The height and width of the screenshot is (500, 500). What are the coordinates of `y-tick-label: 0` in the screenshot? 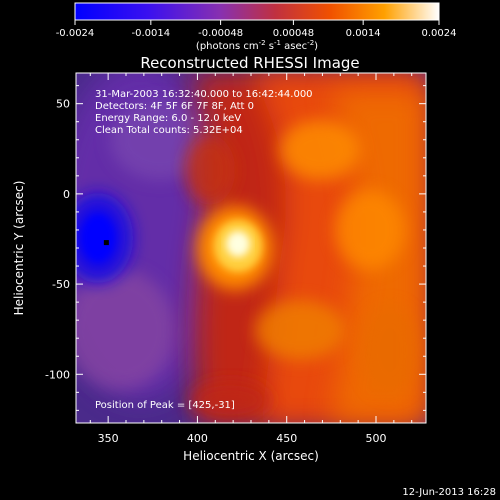 It's located at (66, 194).